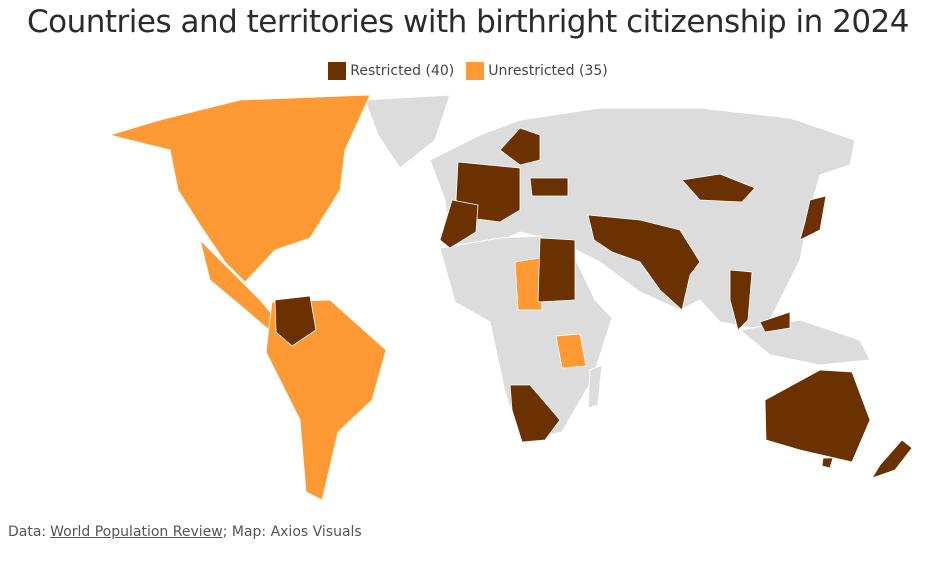 The image size is (936, 564). I want to click on source-suffix: ; Map: Axios Visuals, so click(292, 532).